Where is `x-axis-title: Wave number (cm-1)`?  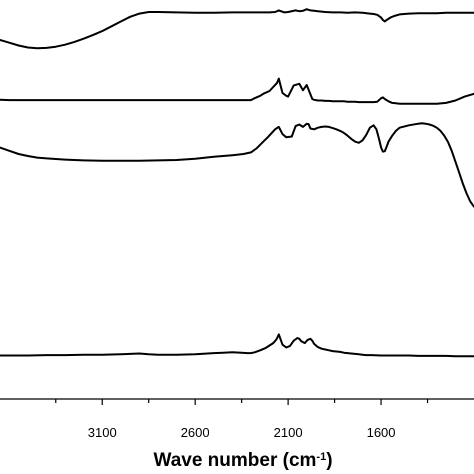
x-axis-title: Wave number (cm-1) is located at coordinates (242, 460).